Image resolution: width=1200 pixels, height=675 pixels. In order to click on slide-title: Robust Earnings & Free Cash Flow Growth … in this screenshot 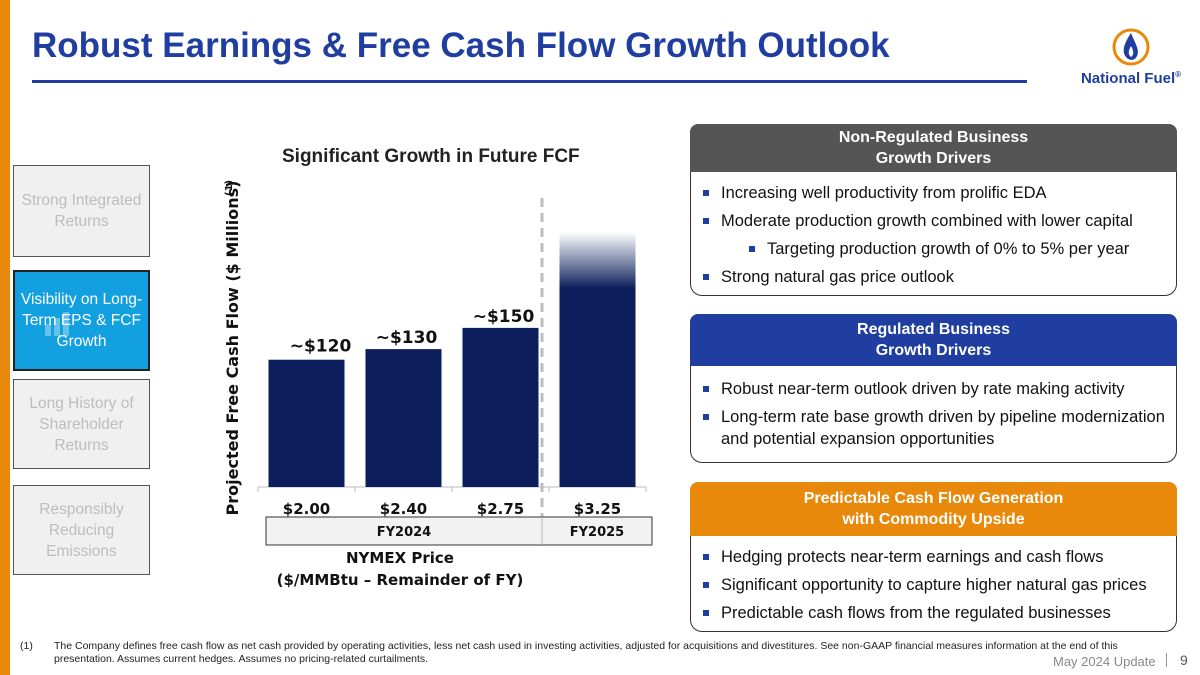, I will do `click(461, 45)`.